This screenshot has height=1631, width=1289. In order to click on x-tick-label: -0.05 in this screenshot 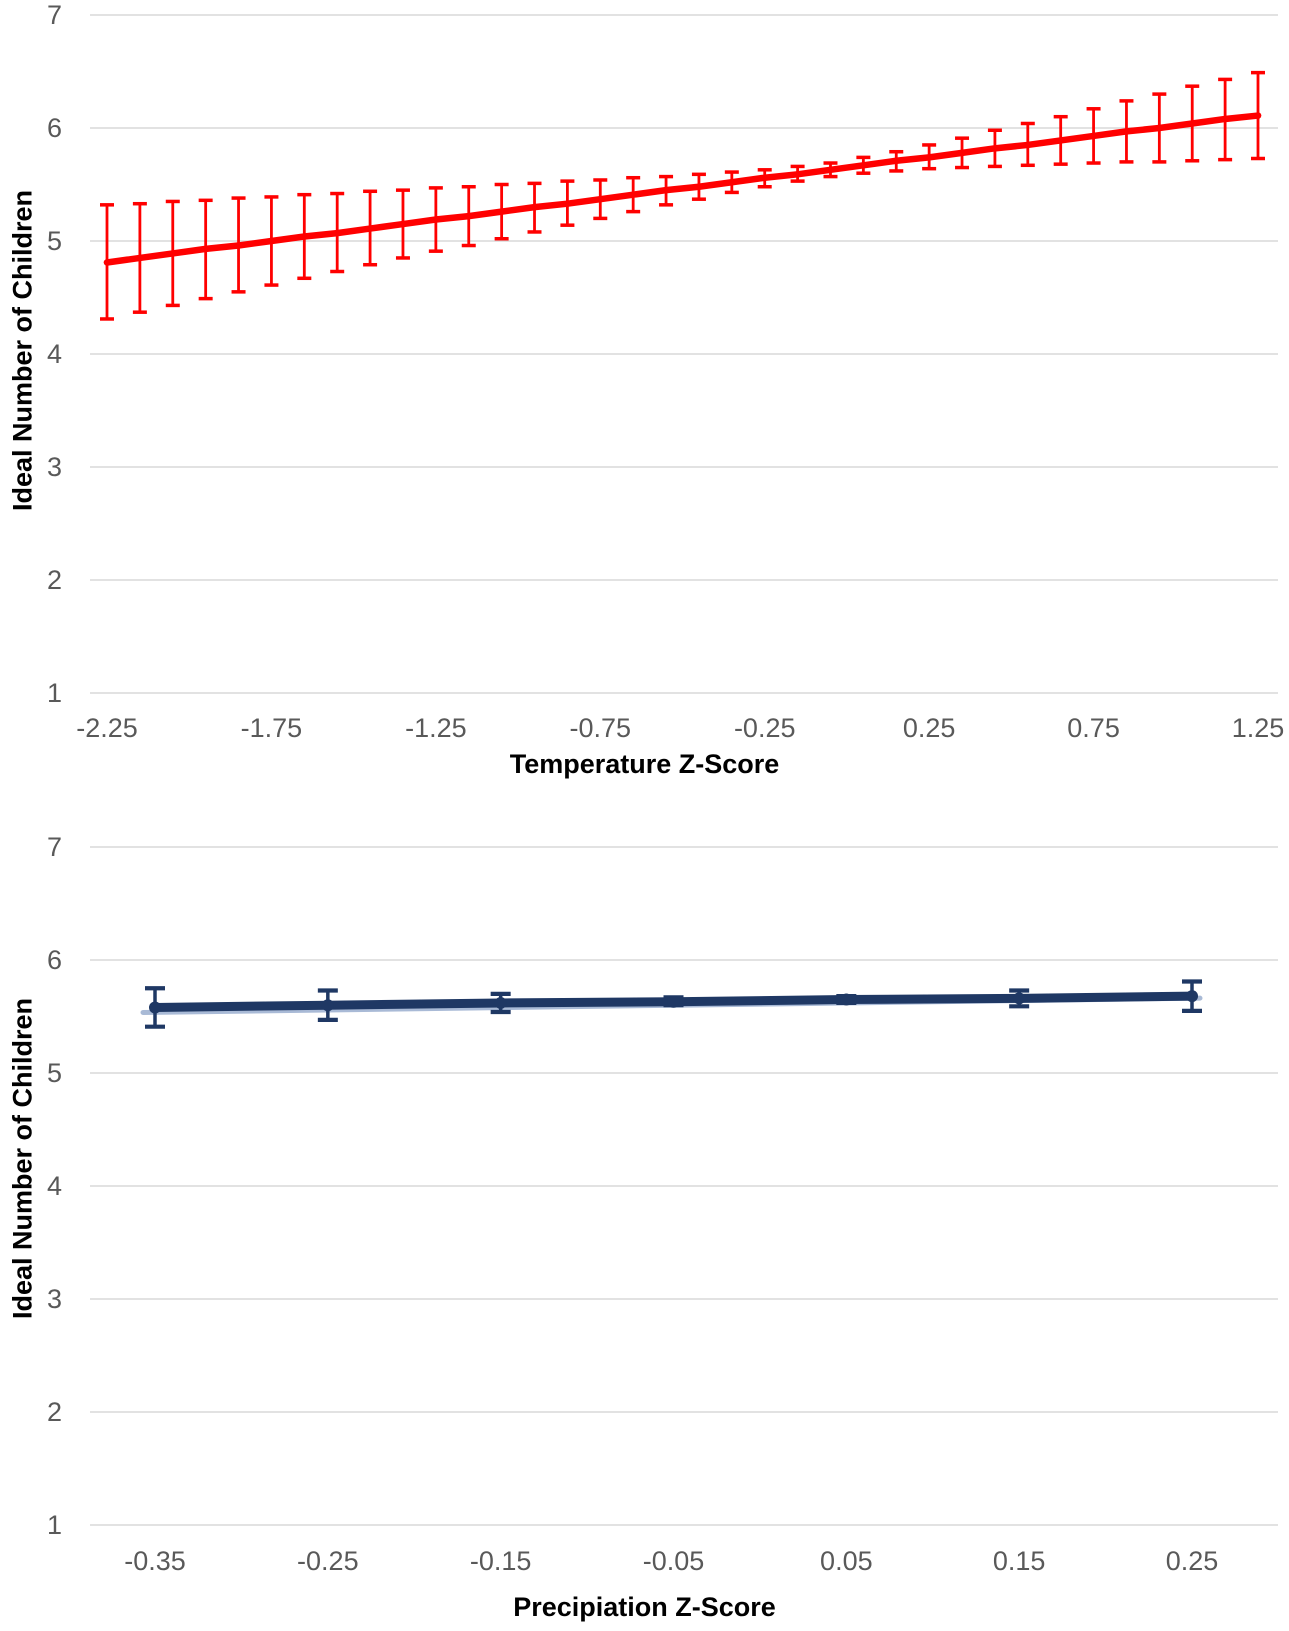, I will do `click(674, 1561)`.